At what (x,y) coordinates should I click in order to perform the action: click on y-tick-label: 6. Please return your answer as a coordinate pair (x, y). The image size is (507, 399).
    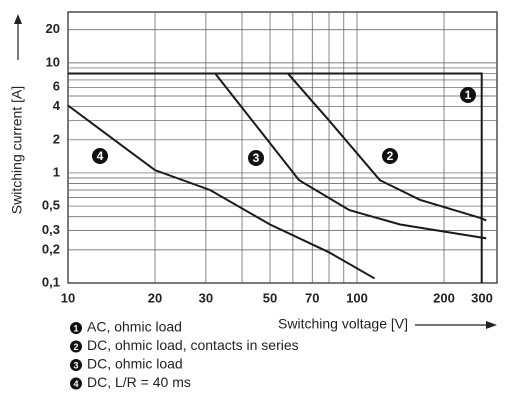
    Looking at the image, I should click on (56, 86).